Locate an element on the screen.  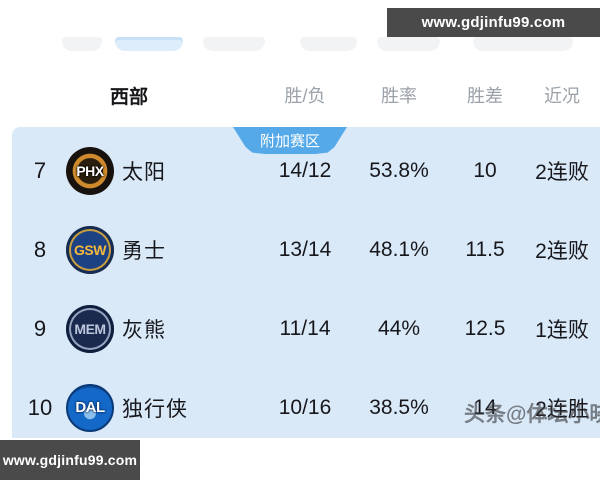
social-watermark: 头条@体坛小晓 is located at coordinates (532, 414).